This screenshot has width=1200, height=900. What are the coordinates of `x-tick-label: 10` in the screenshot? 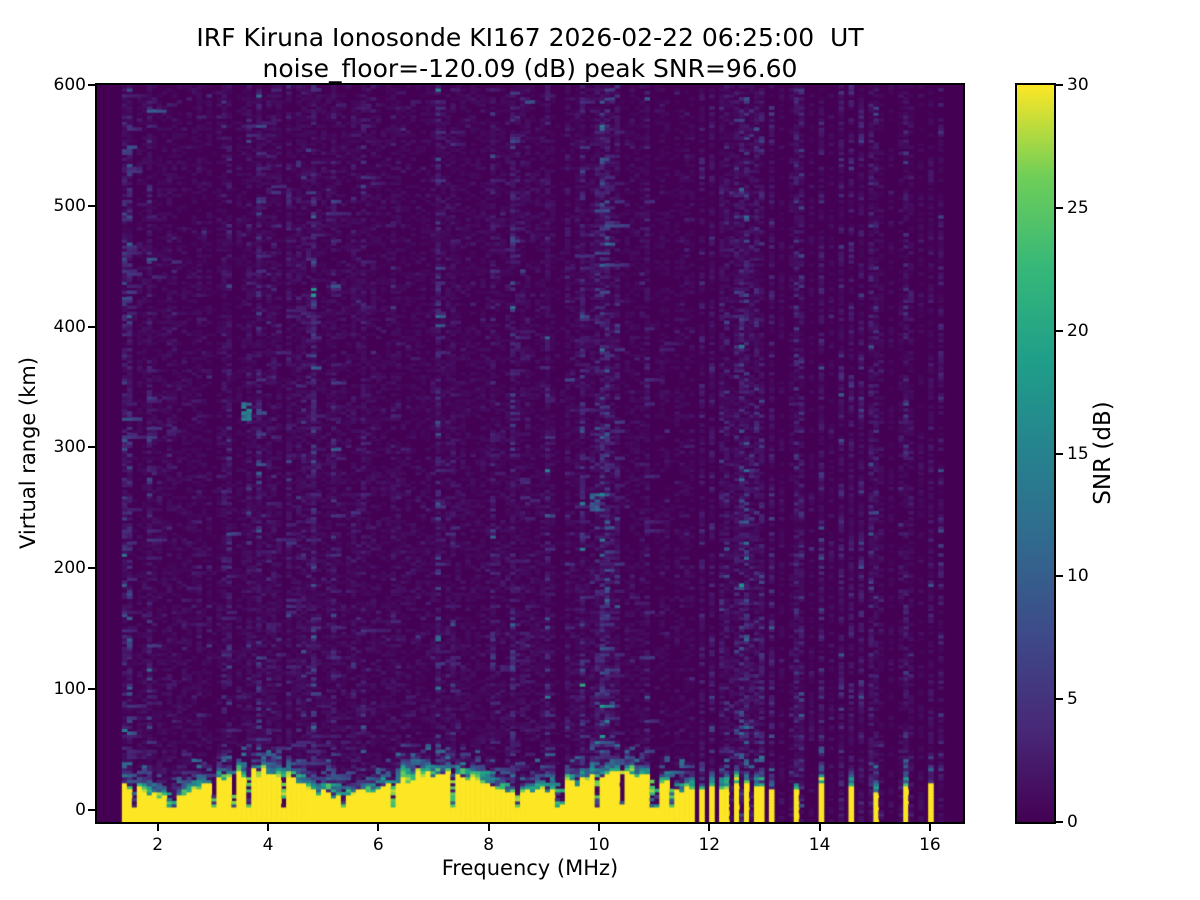 It's located at (599, 845).